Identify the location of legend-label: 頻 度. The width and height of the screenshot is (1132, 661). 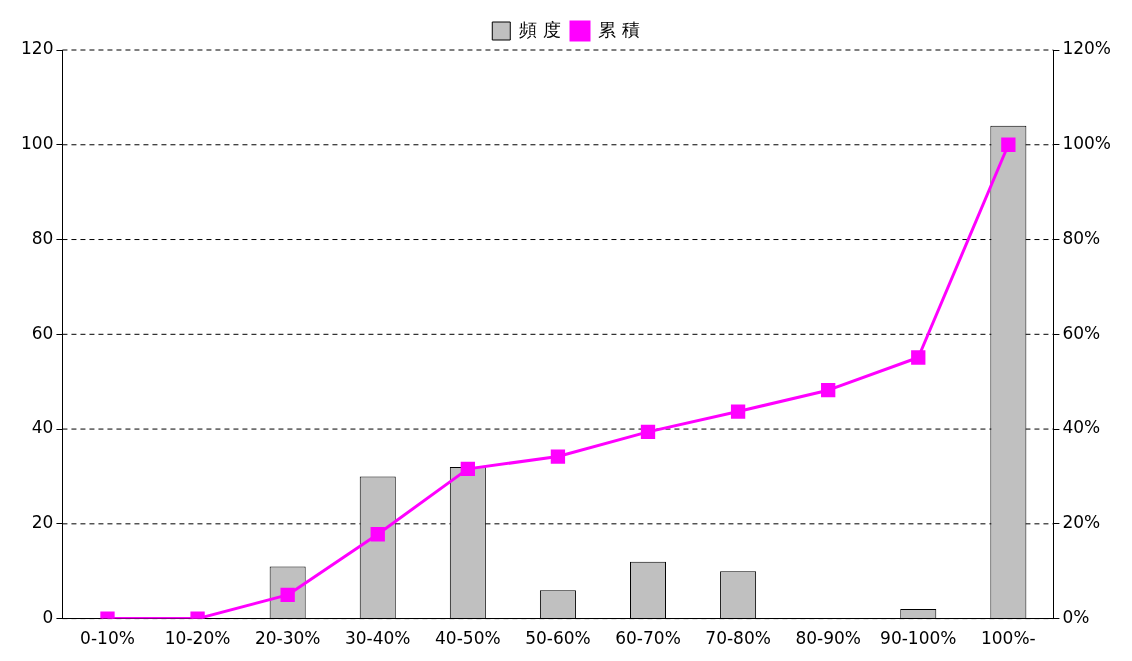
(540, 29).